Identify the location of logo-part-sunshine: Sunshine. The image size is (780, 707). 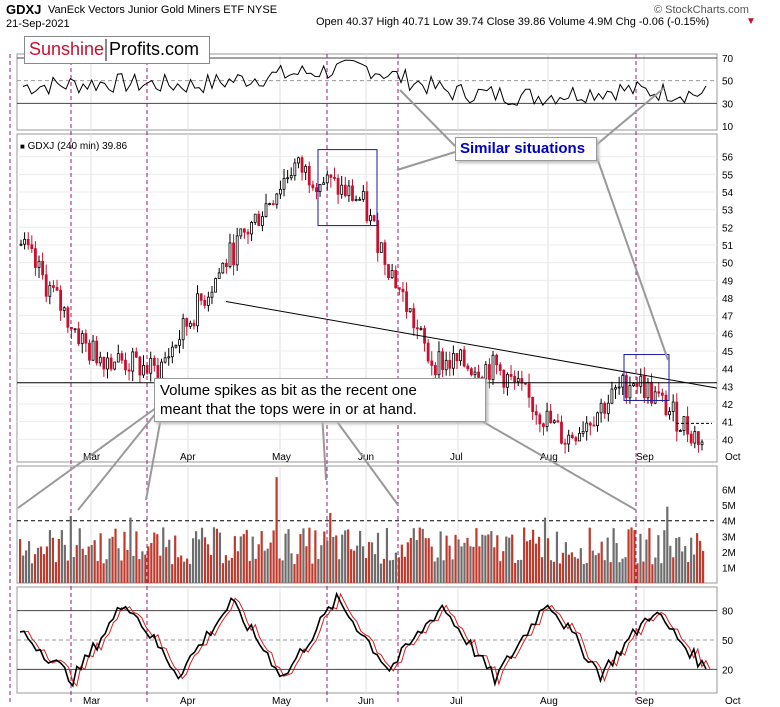
(67, 49).